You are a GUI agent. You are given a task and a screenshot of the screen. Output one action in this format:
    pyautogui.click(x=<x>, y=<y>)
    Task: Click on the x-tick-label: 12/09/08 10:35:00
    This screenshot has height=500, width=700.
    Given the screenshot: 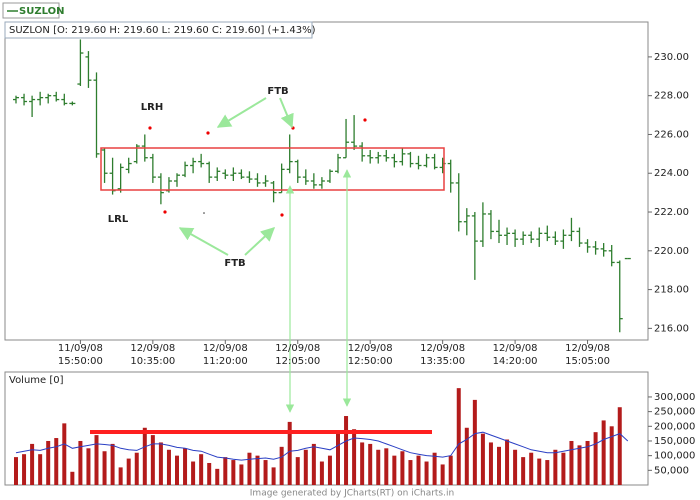 What is the action you would take?
    pyautogui.click(x=153, y=355)
    